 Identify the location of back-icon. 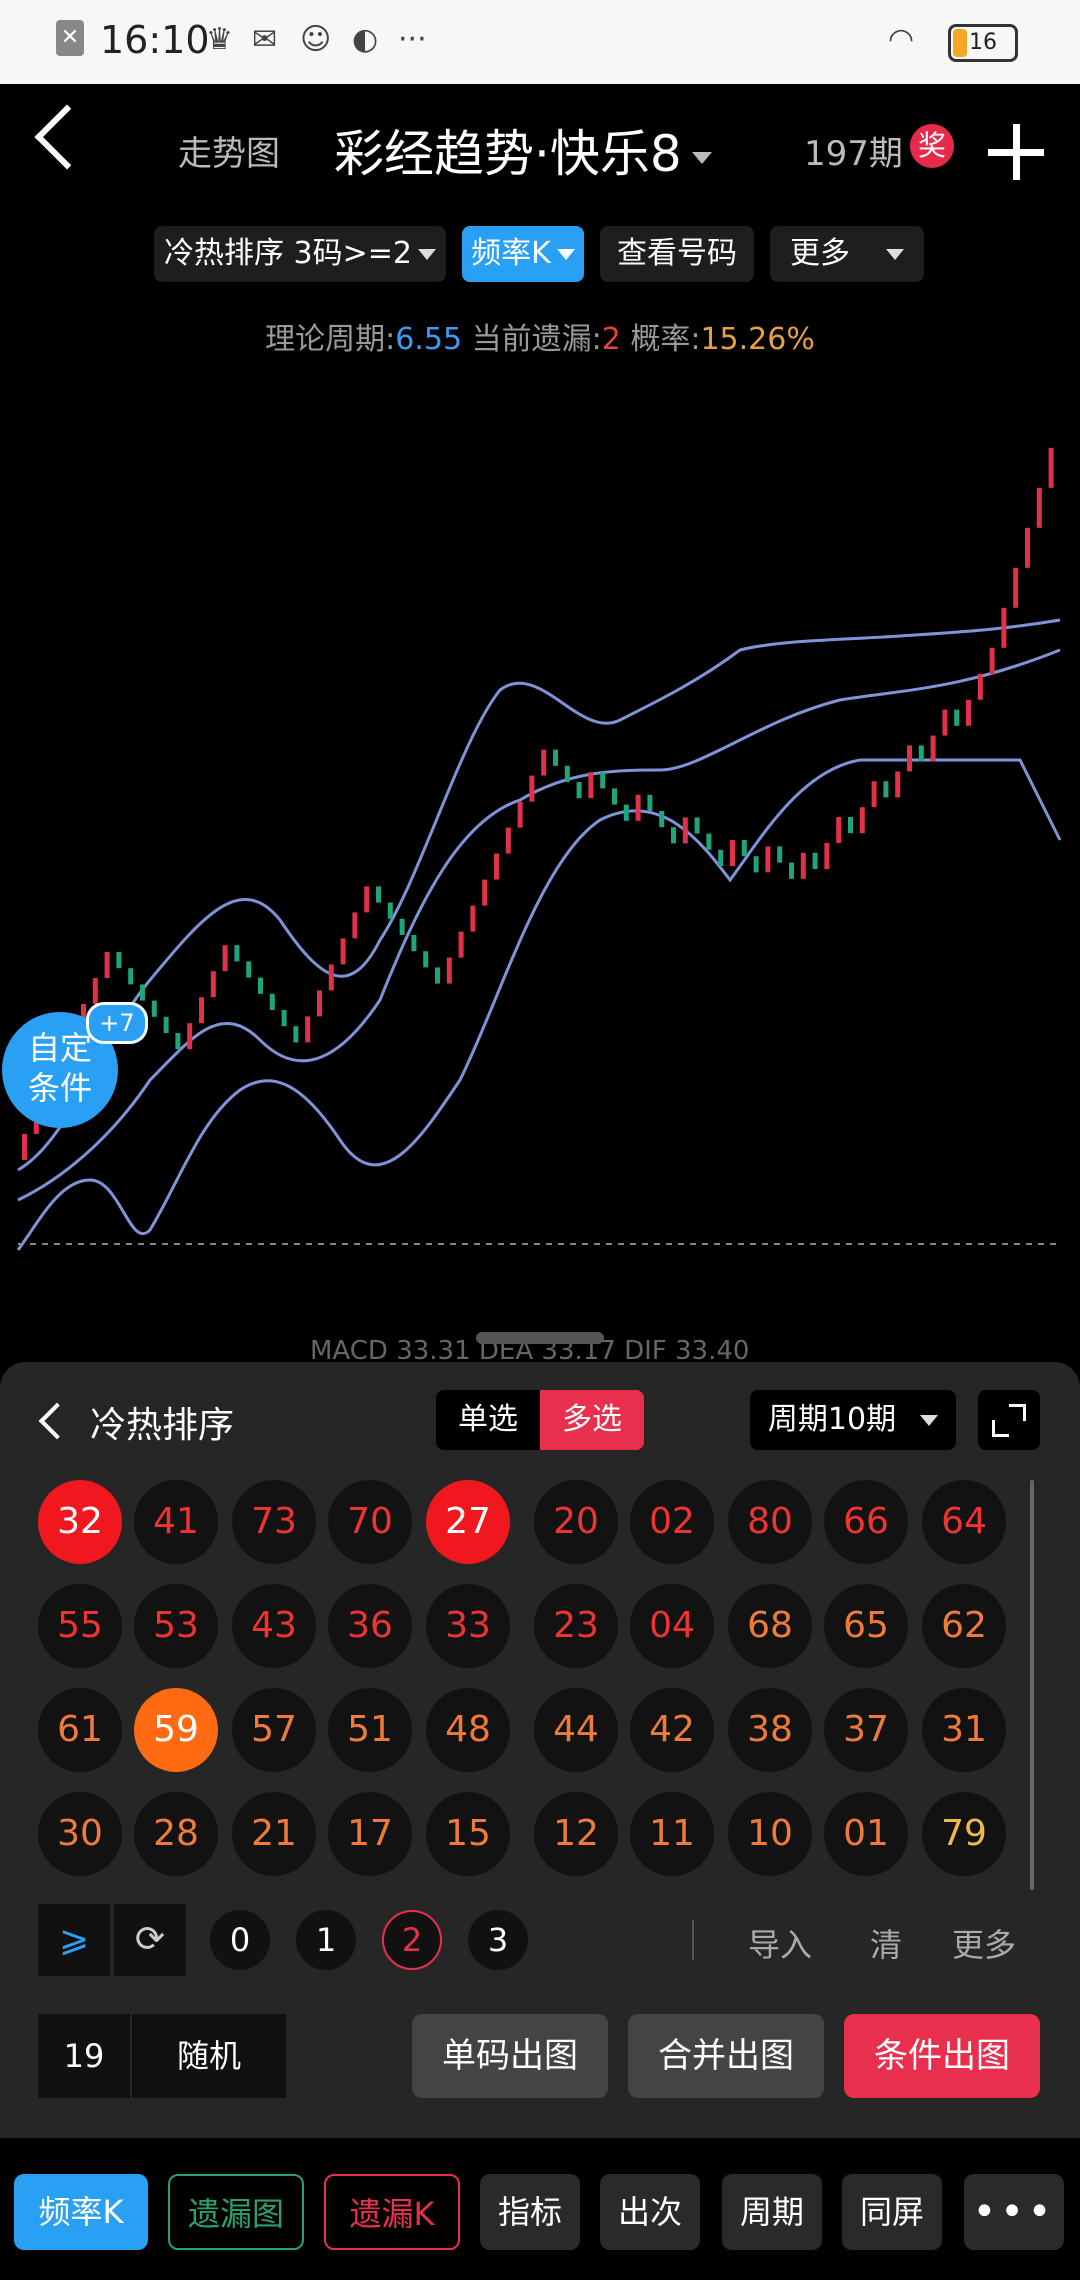
(67, 137).